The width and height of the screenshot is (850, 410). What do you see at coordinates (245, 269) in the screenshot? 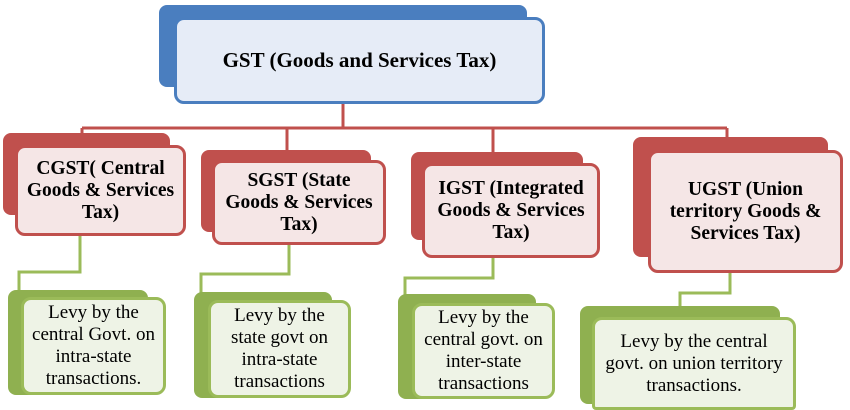
I see `connector-sgst-desc` at bounding box center [245, 269].